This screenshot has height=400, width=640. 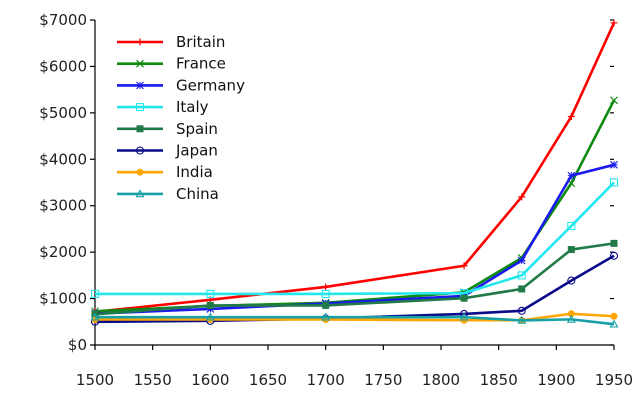 I want to click on legend-item-japan: Japan, so click(x=167, y=151).